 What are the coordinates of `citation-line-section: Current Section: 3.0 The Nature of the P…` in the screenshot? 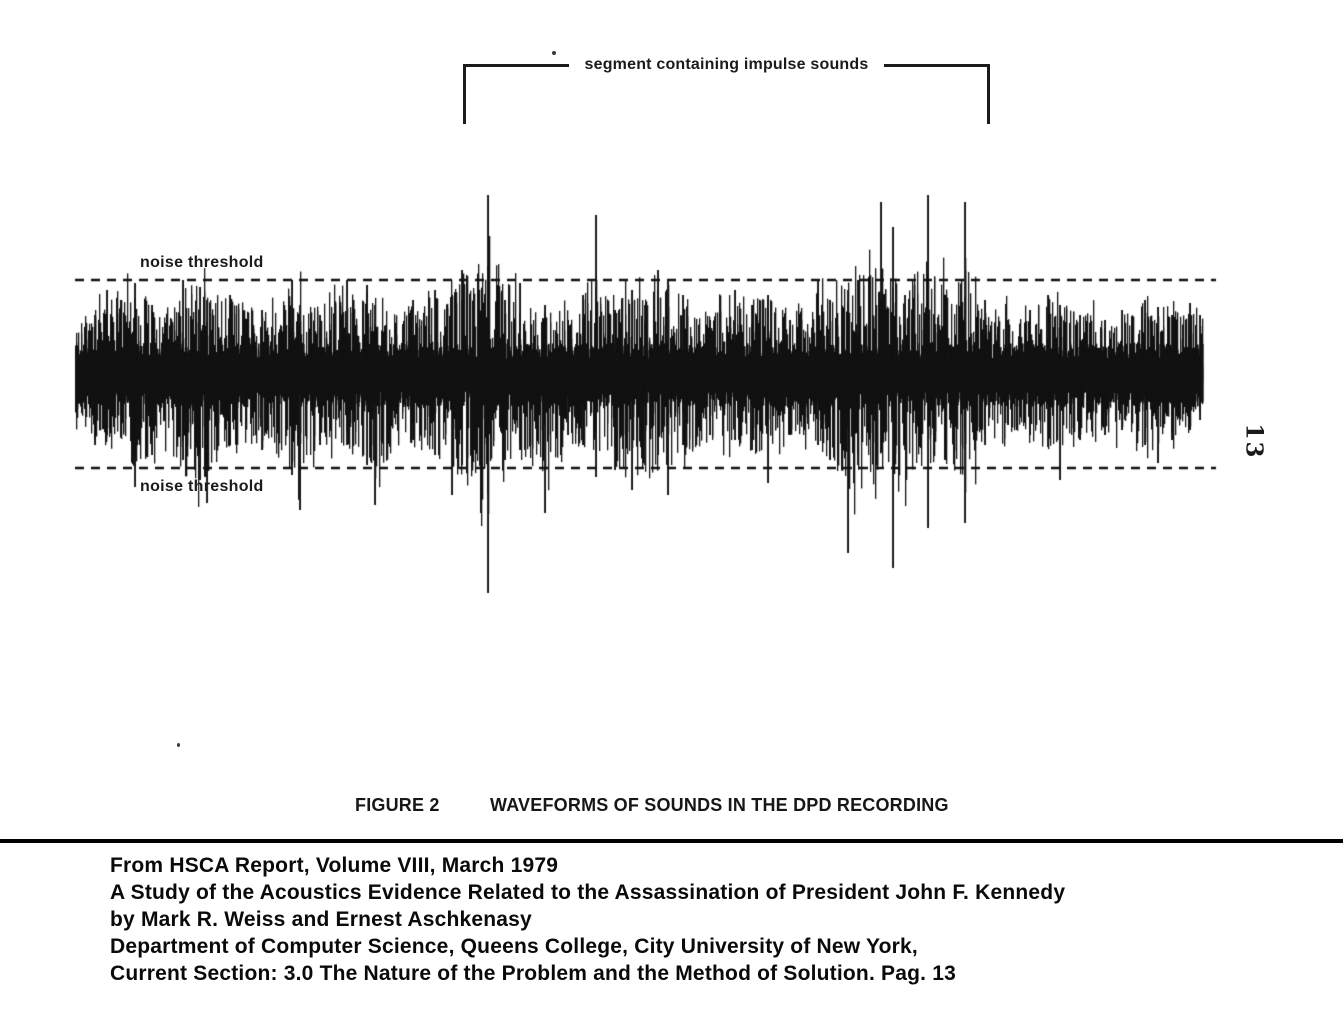 It's located at (533, 973).